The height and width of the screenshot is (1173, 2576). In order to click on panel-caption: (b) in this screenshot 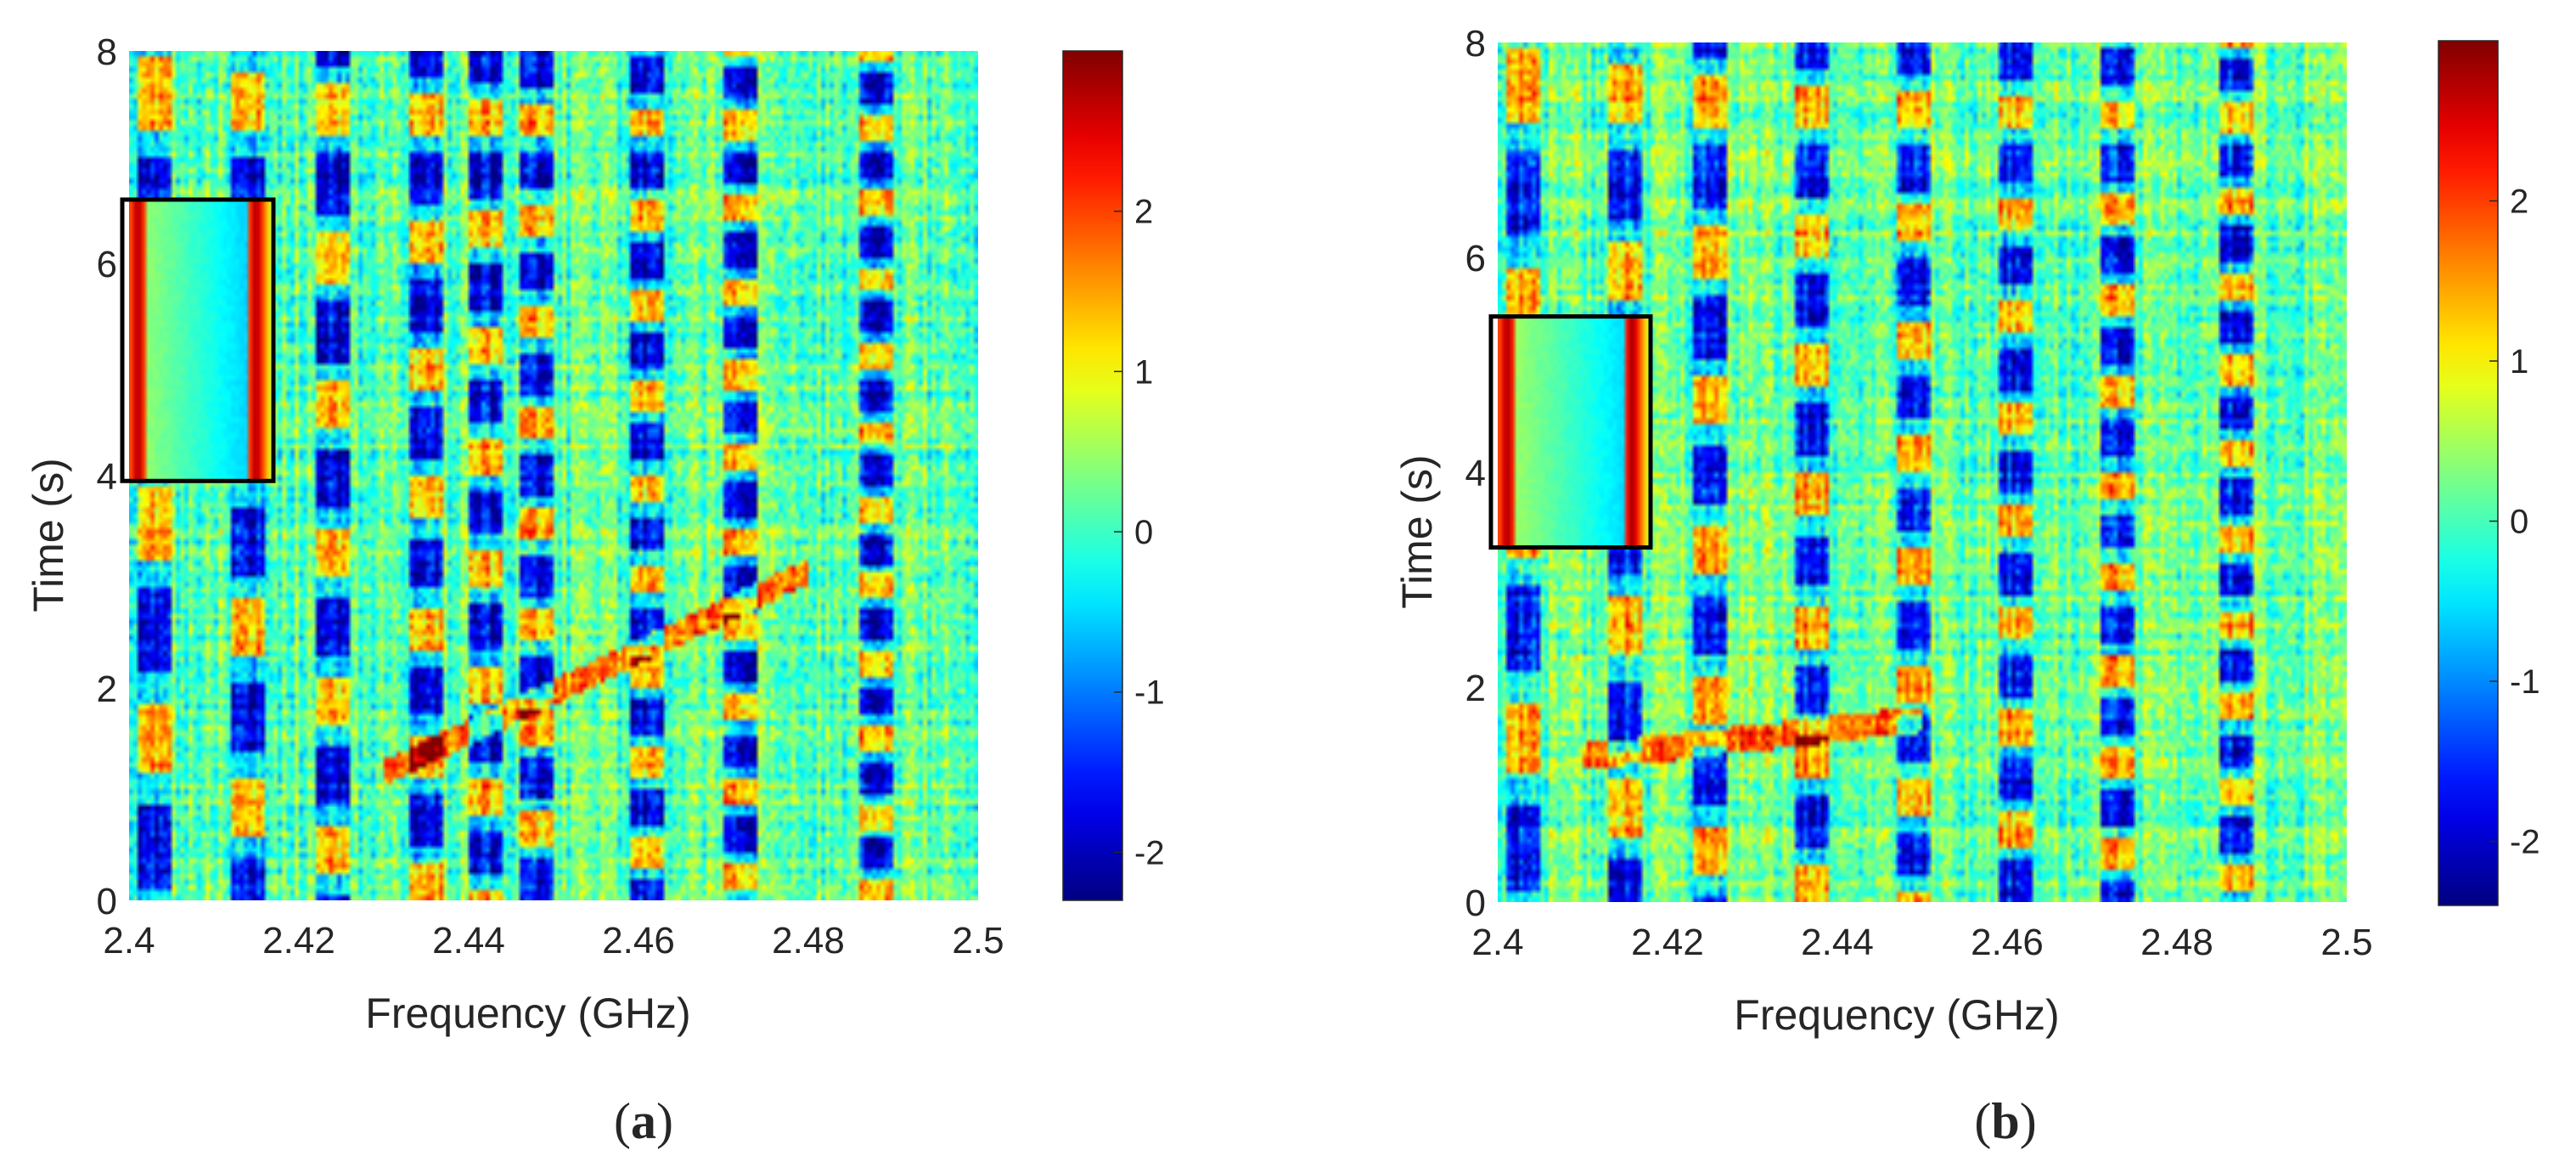, I will do `click(2005, 1121)`.